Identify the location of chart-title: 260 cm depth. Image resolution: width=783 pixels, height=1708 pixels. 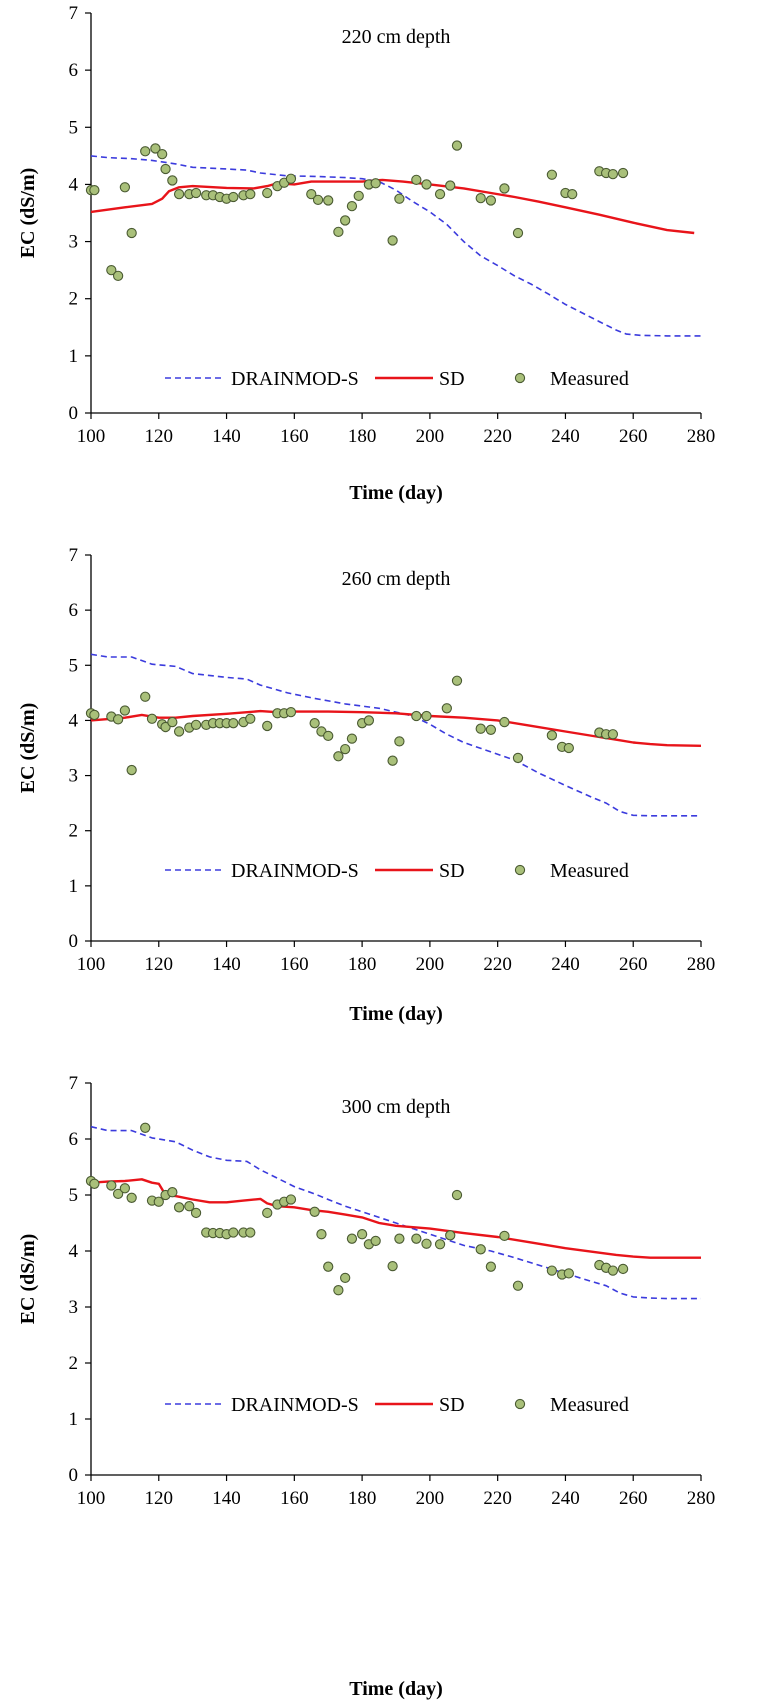
(396, 579).